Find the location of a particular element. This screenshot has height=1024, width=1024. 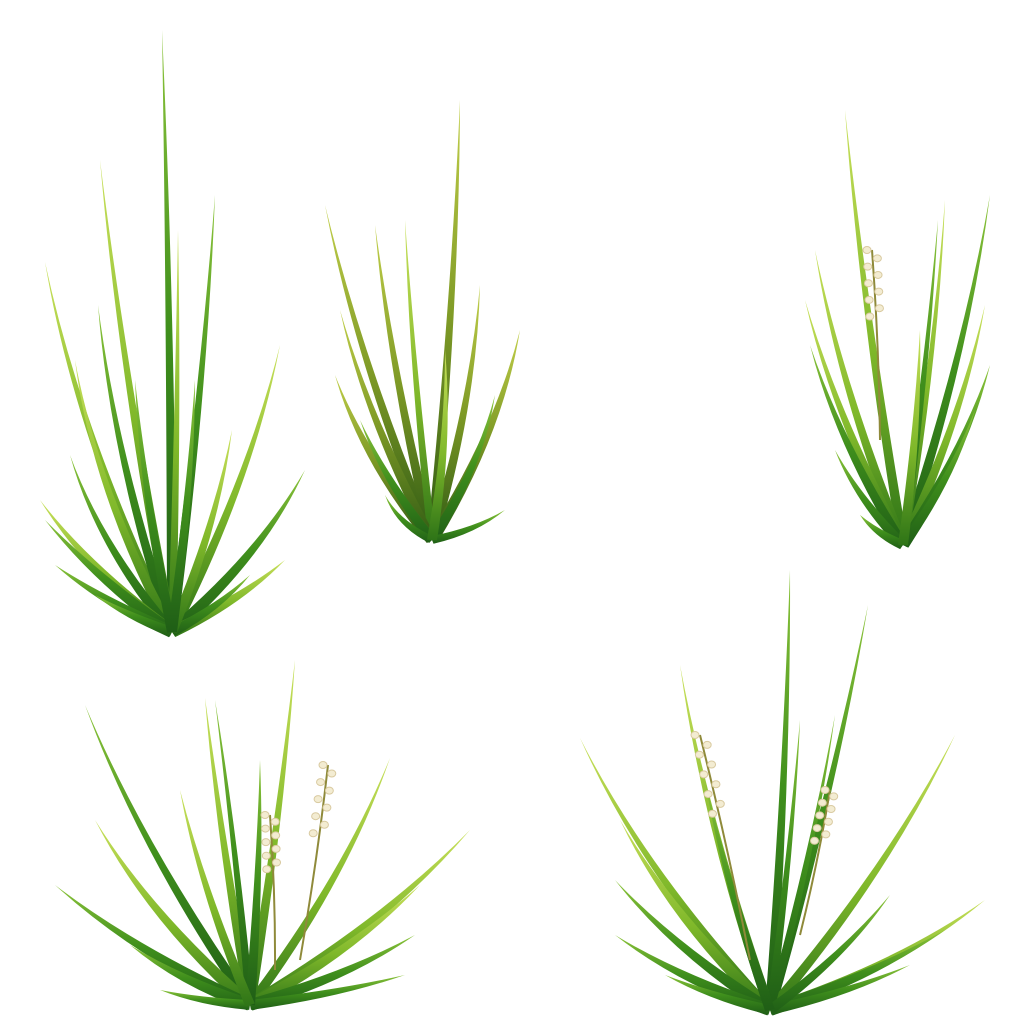

grass-clump-top-center is located at coordinates (422, 322).